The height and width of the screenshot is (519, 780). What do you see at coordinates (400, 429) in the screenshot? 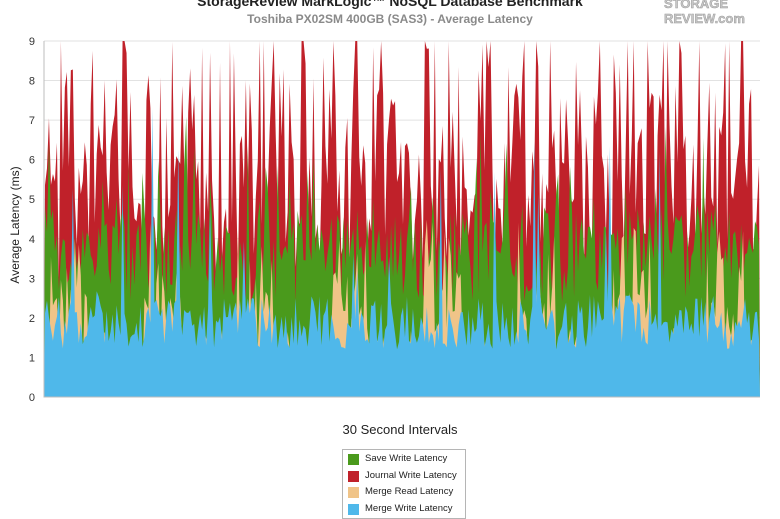
I see `x-axis-label: 30 Second Intervals` at bounding box center [400, 429].